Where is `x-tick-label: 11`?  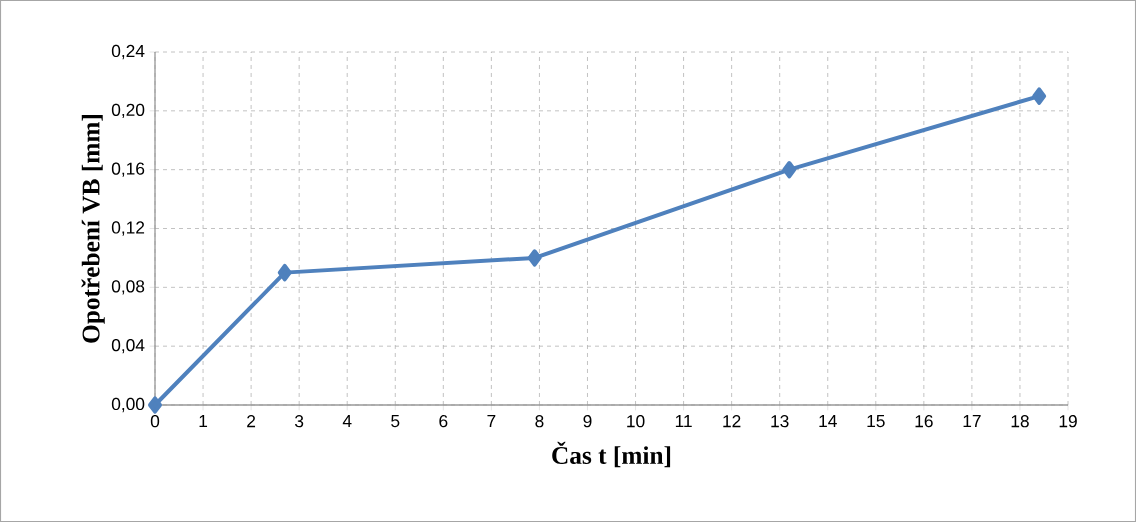 x-tick-label: 11 is located at coordinates (683, 421).